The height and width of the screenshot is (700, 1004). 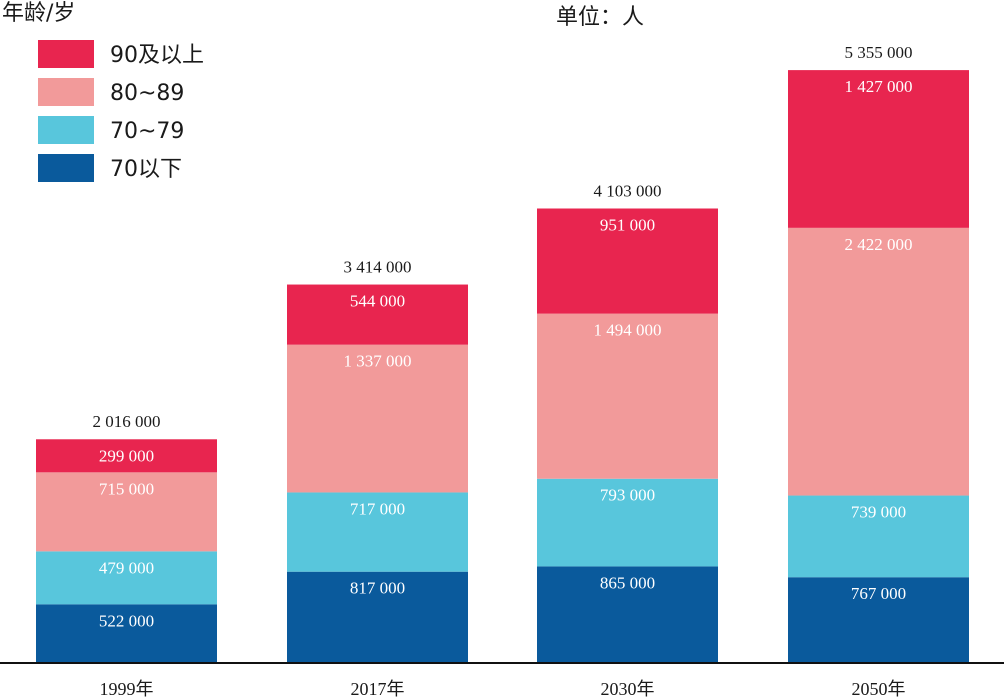 I want to click on total-value-label: 3 414 000, so click(x=378, y=267).